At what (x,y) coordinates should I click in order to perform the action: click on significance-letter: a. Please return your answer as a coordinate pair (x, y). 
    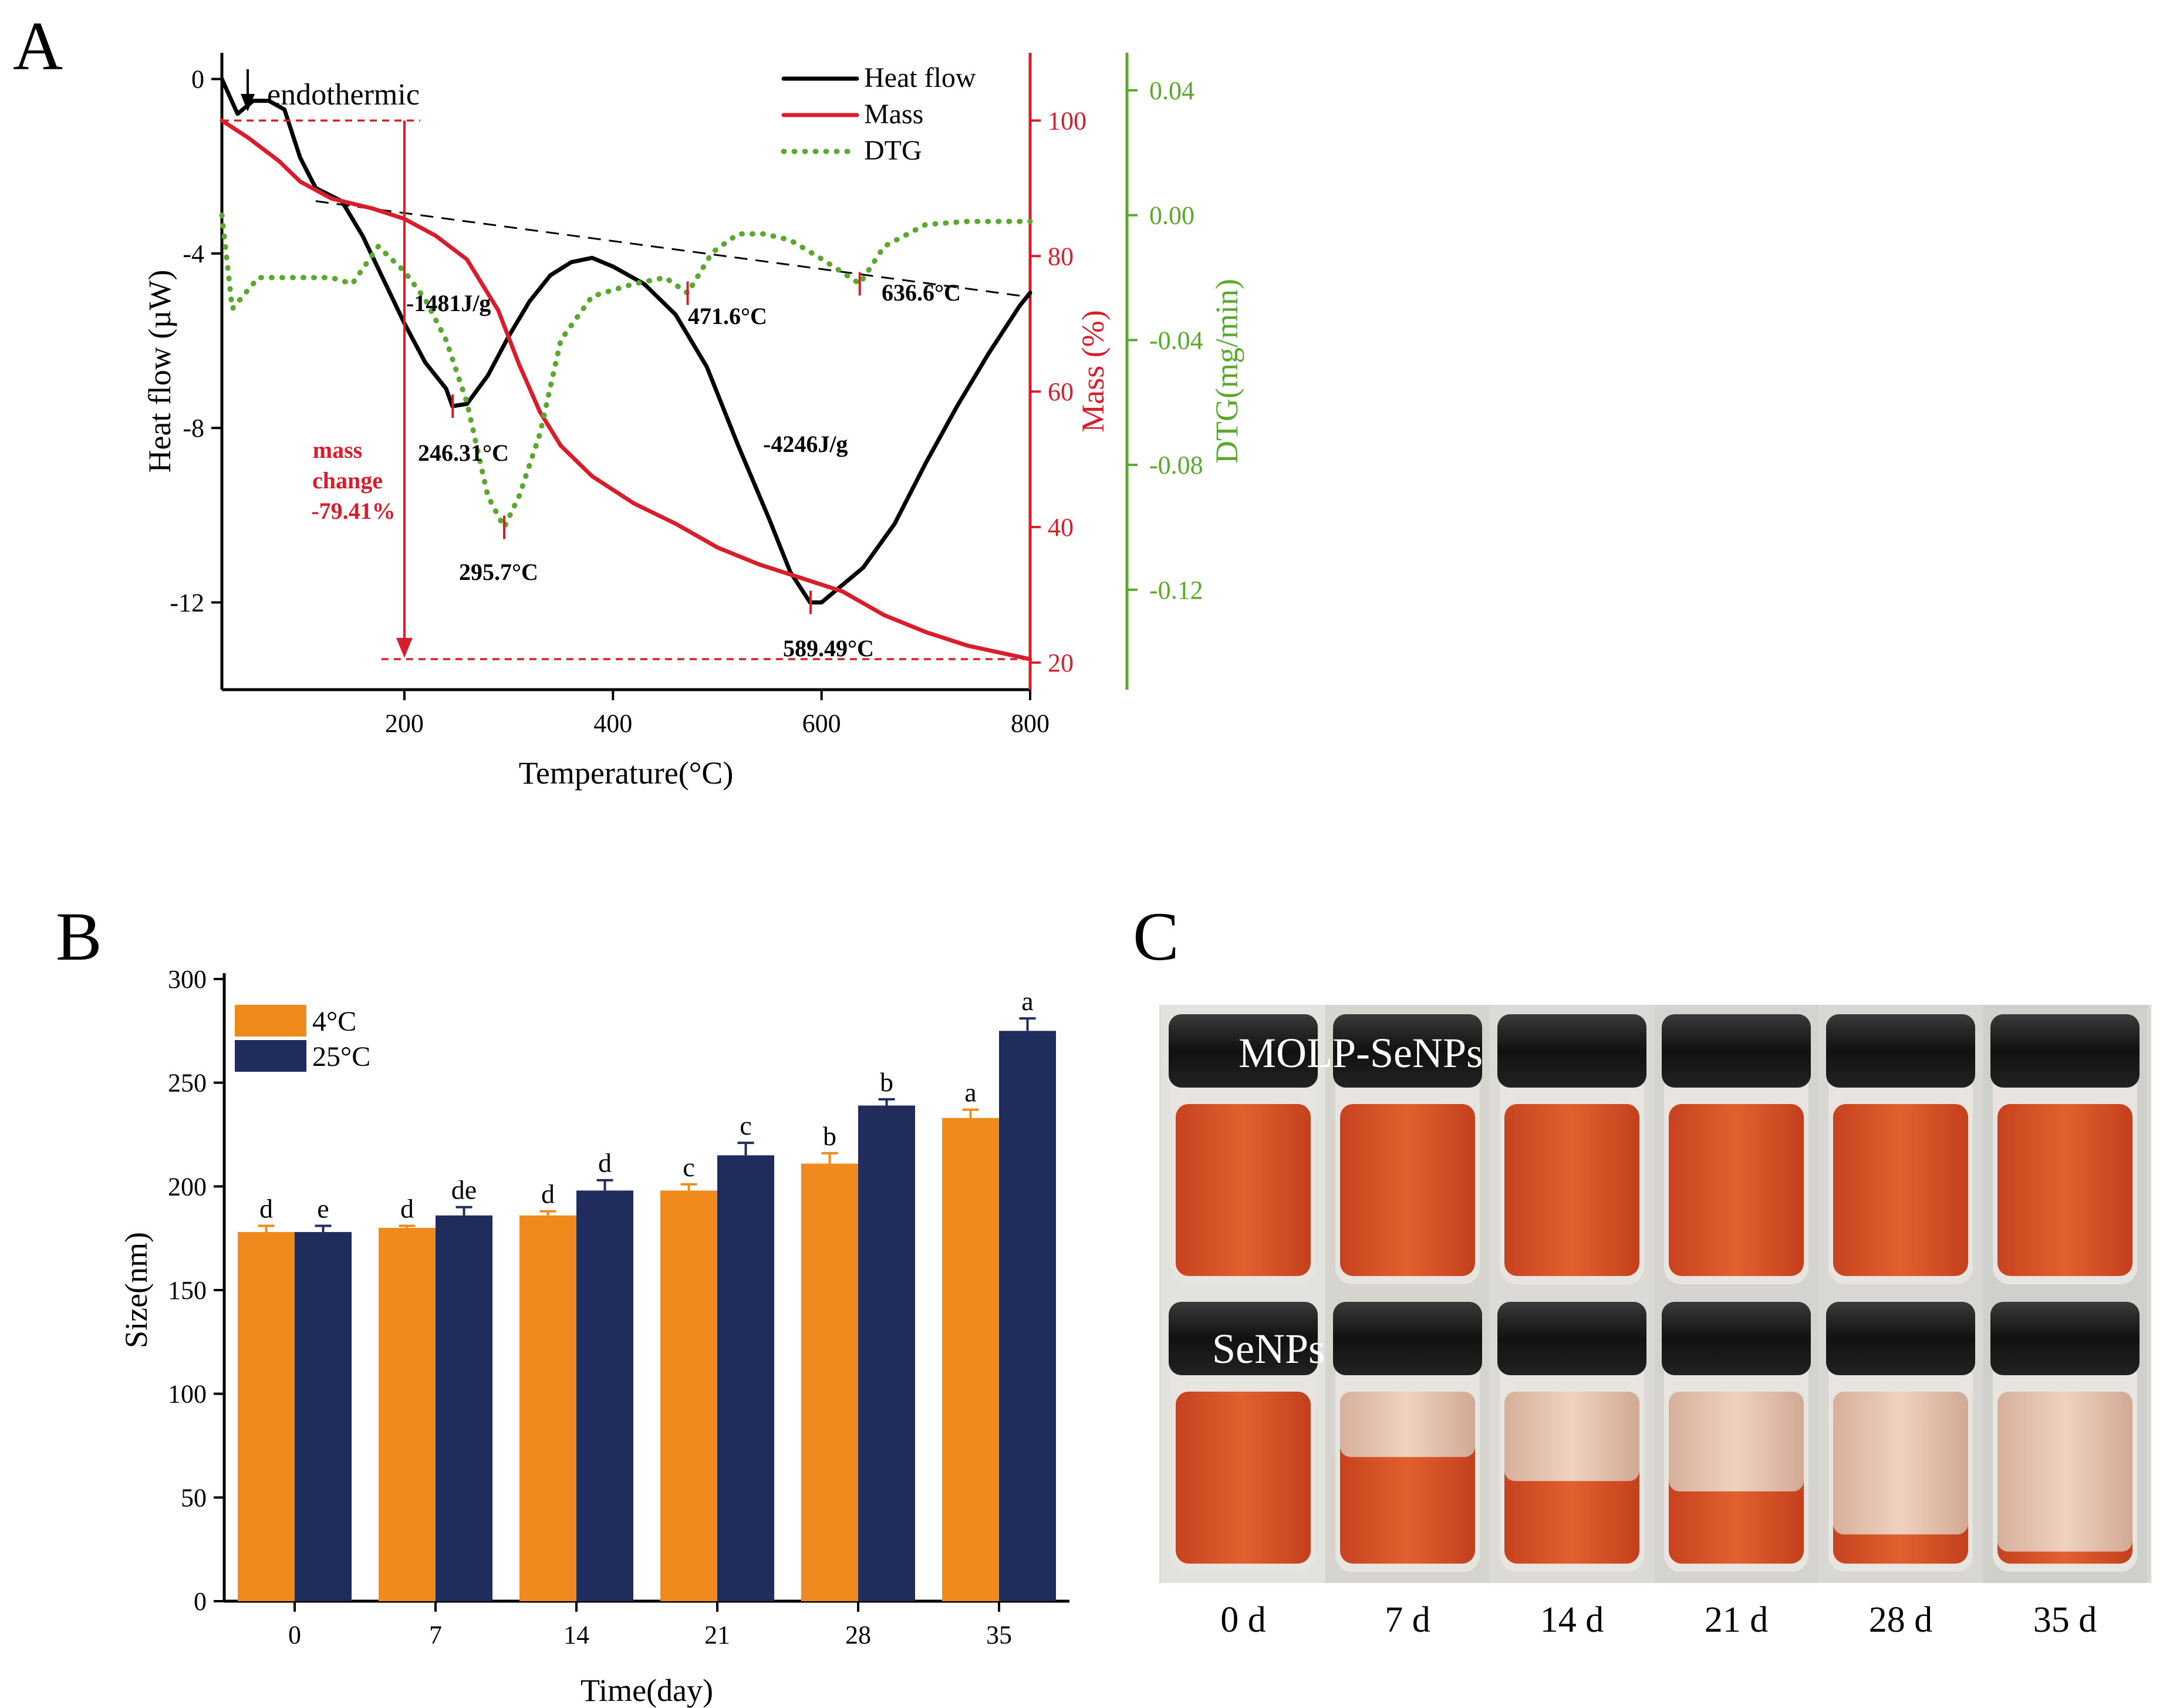
    Looking at the image, I should click on (970, 1093).